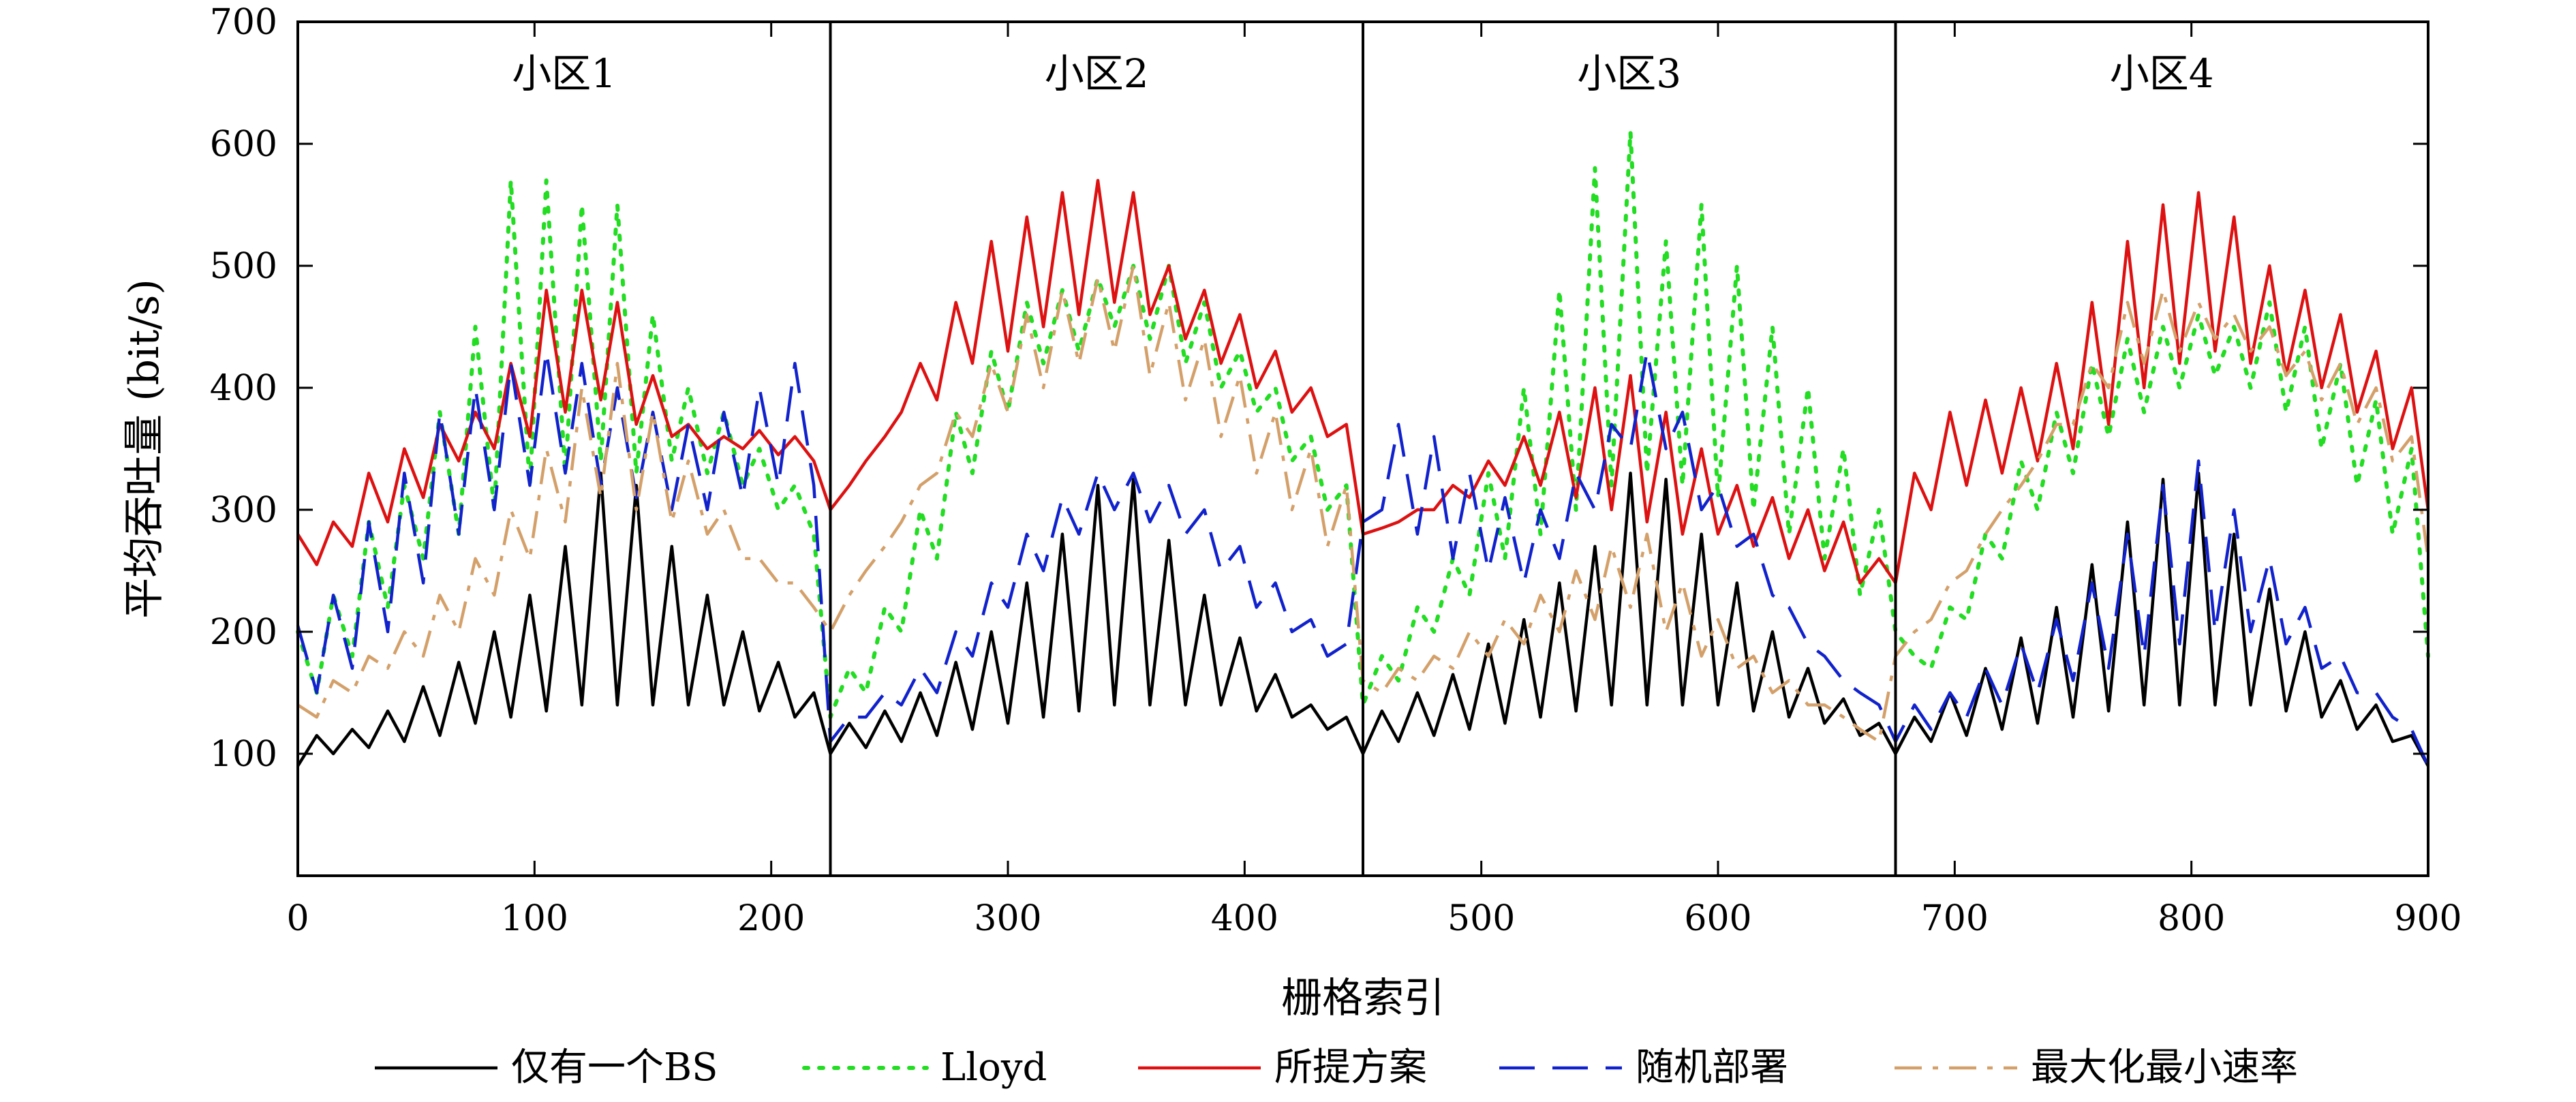 The image size is (2576, 1102). I want to click on legend-label: 仅有一个BS, so click(614, 1067).